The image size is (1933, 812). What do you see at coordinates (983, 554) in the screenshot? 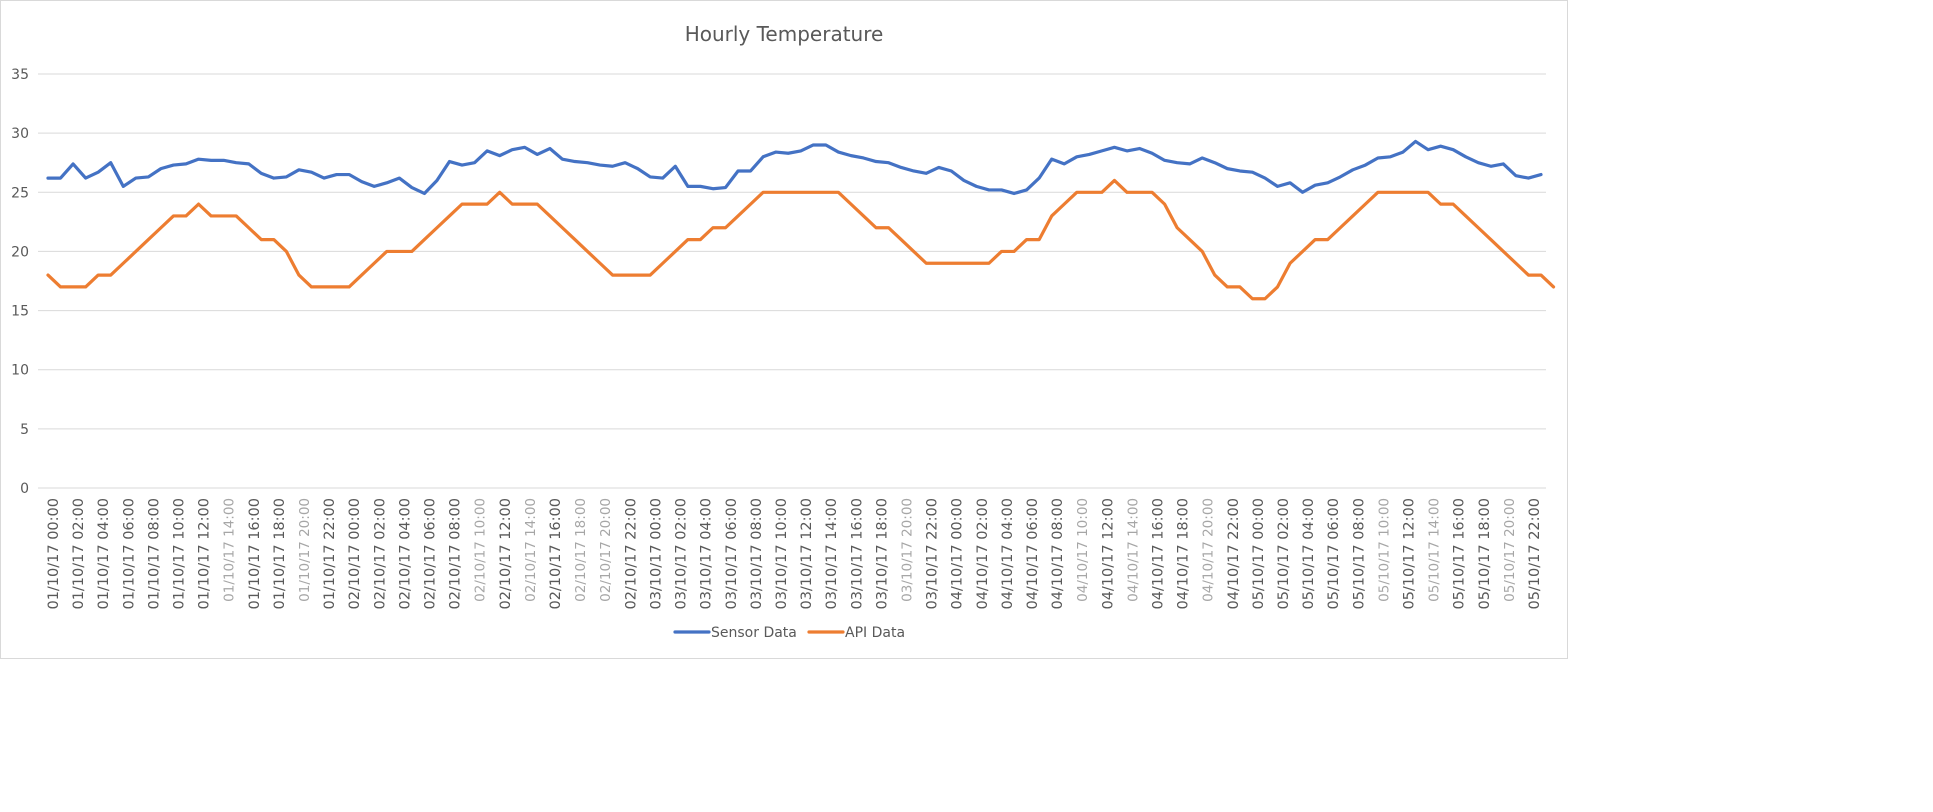
I see `x-tick-label: 04/10/17 02:00` at bounding box center [983, 554].